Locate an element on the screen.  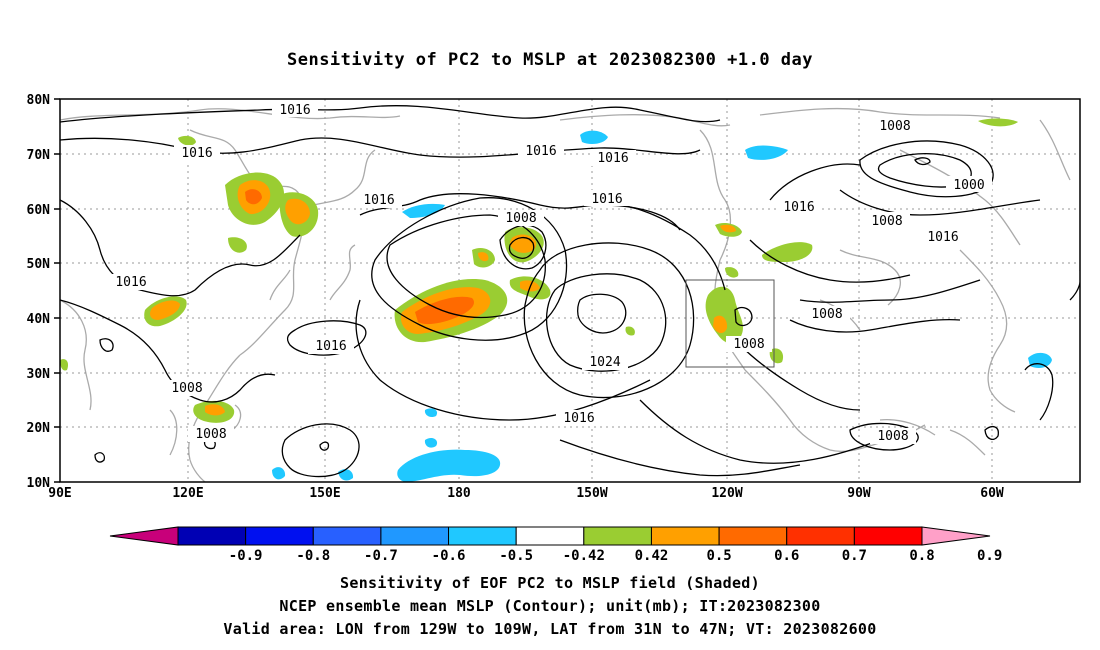
colorbar-tick-label: -0.7 is located at coordinates (381, 556).